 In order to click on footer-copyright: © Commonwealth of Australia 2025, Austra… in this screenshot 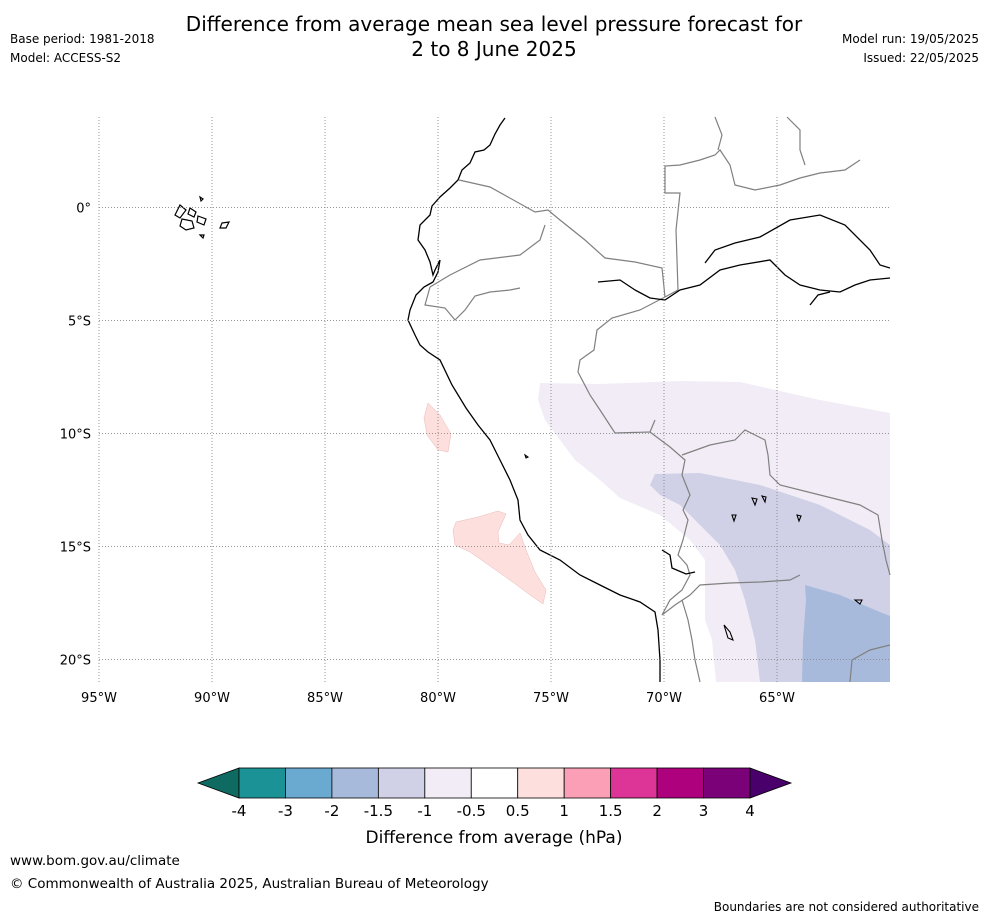, I will do `click(249, 884)`.